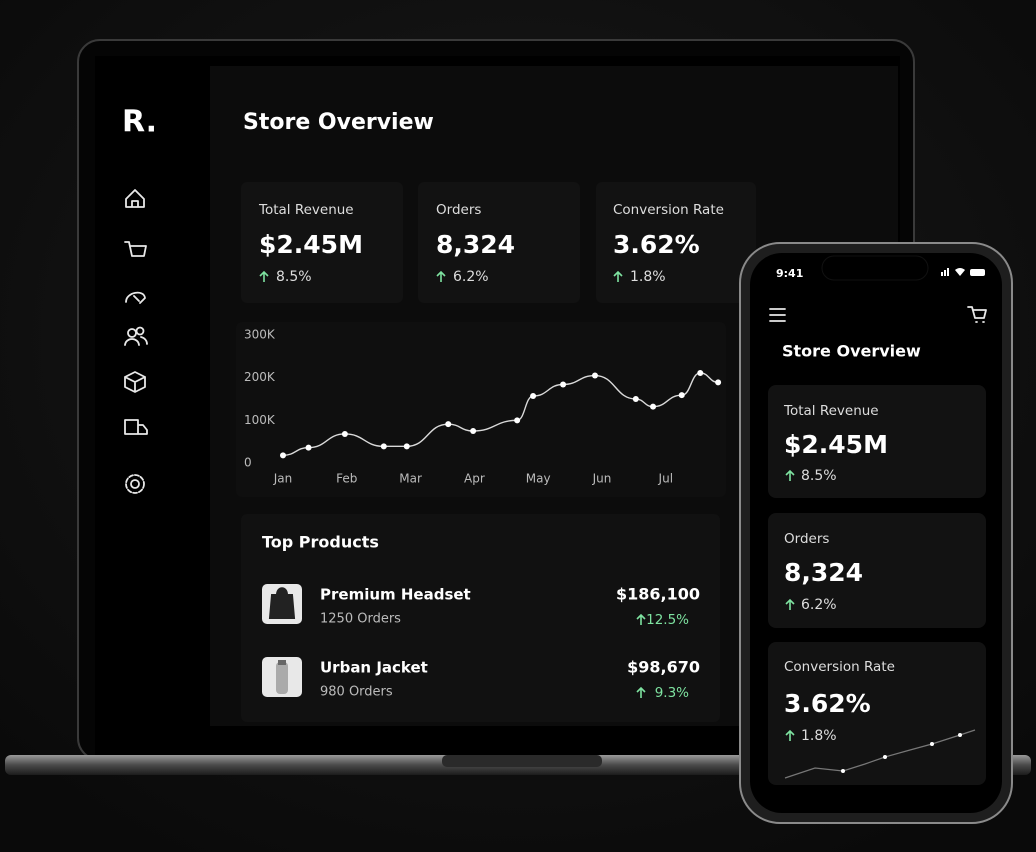  I want to click on x-tick-label: Jan, so click(283, 479).